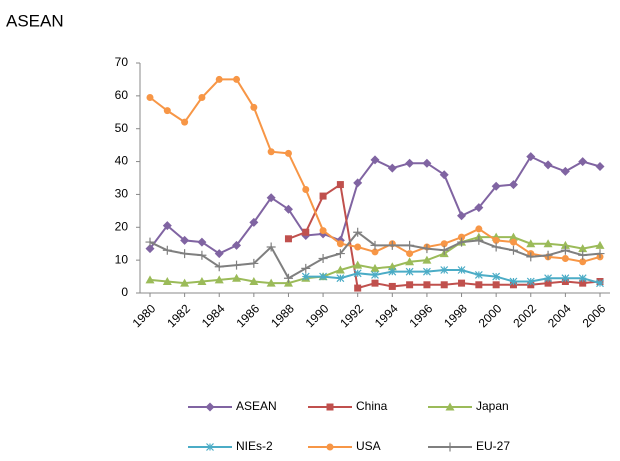 Image resolution: width=620 pixels, height=461 pixels. Describe the element at coordinates (122, 128) in the screenshot. I see `y-tick-label: 50` at that location.